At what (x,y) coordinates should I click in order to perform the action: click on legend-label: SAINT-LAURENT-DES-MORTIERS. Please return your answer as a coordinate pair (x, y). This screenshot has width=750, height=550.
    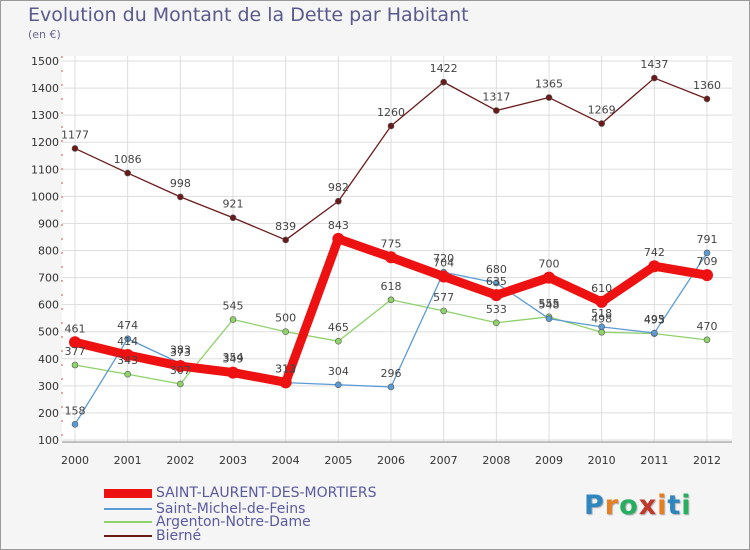
    Looking at the image, I should click on (266, 493).